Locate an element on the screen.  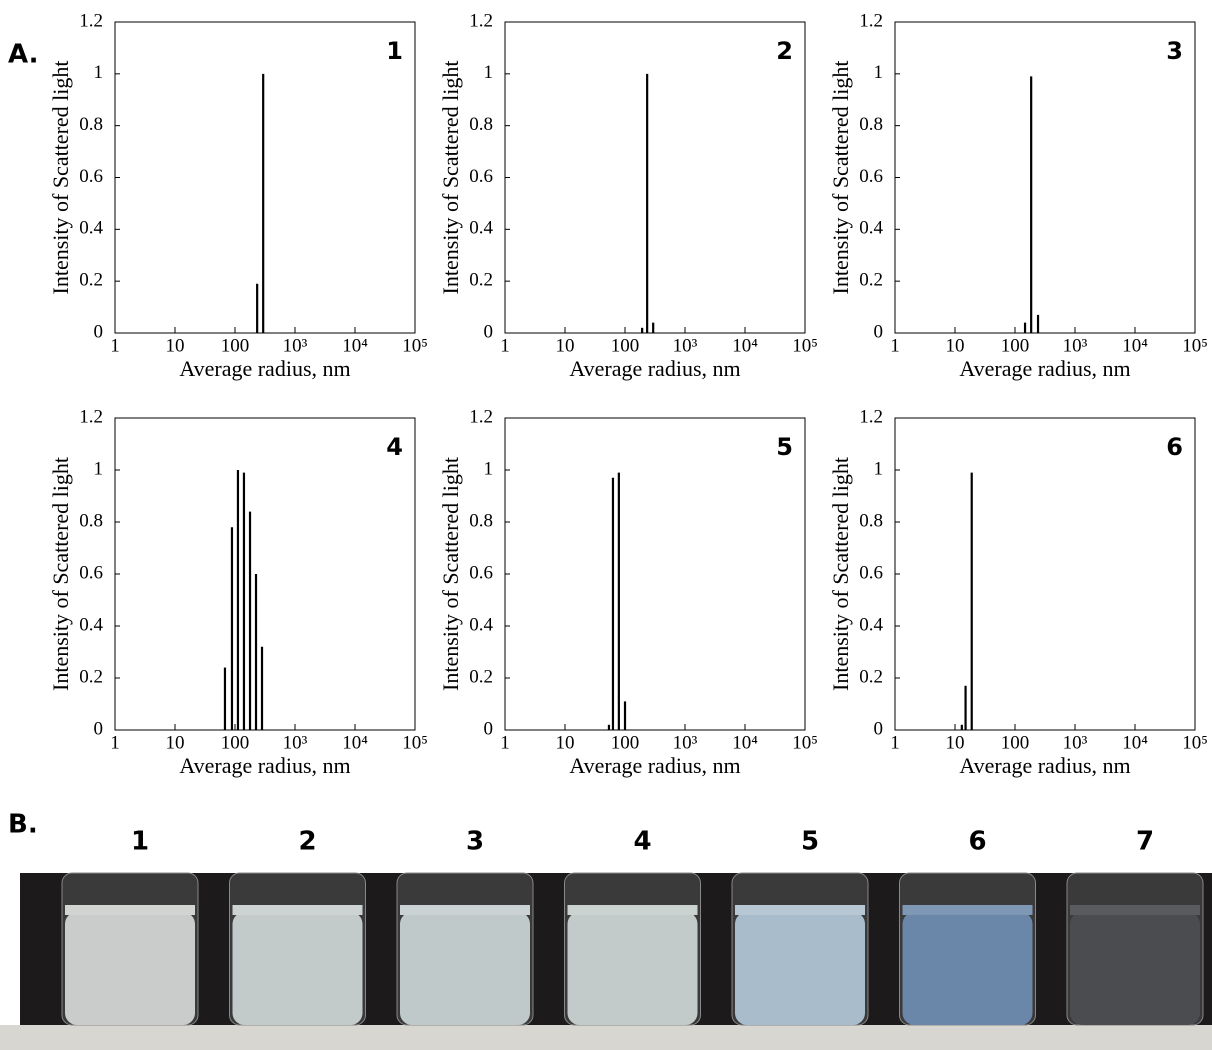
y-tick-label: 0.8 is located at coordinates (871, 520).